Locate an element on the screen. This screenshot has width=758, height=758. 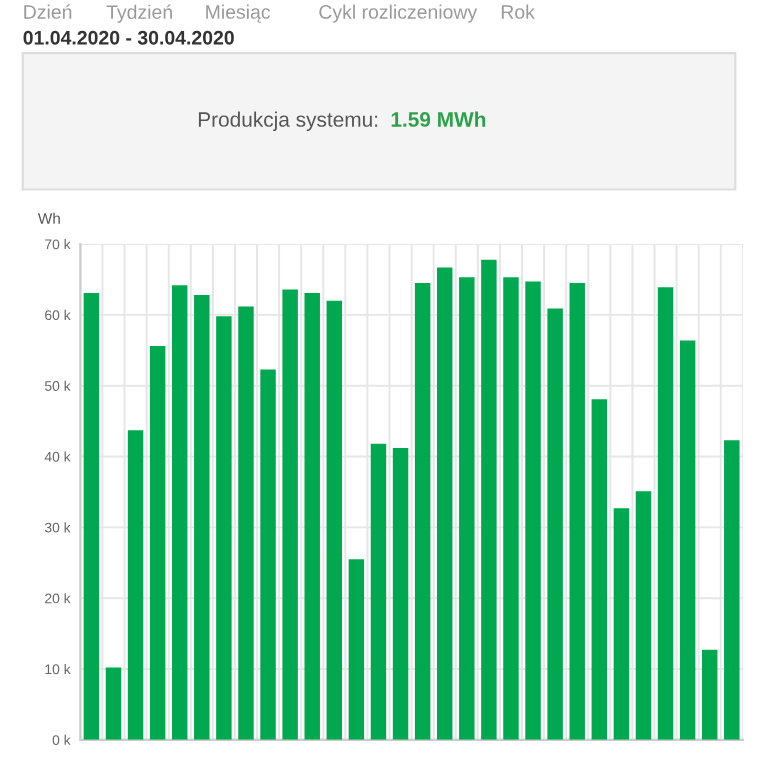
text: Dzień is located at coordinates (48, 11).